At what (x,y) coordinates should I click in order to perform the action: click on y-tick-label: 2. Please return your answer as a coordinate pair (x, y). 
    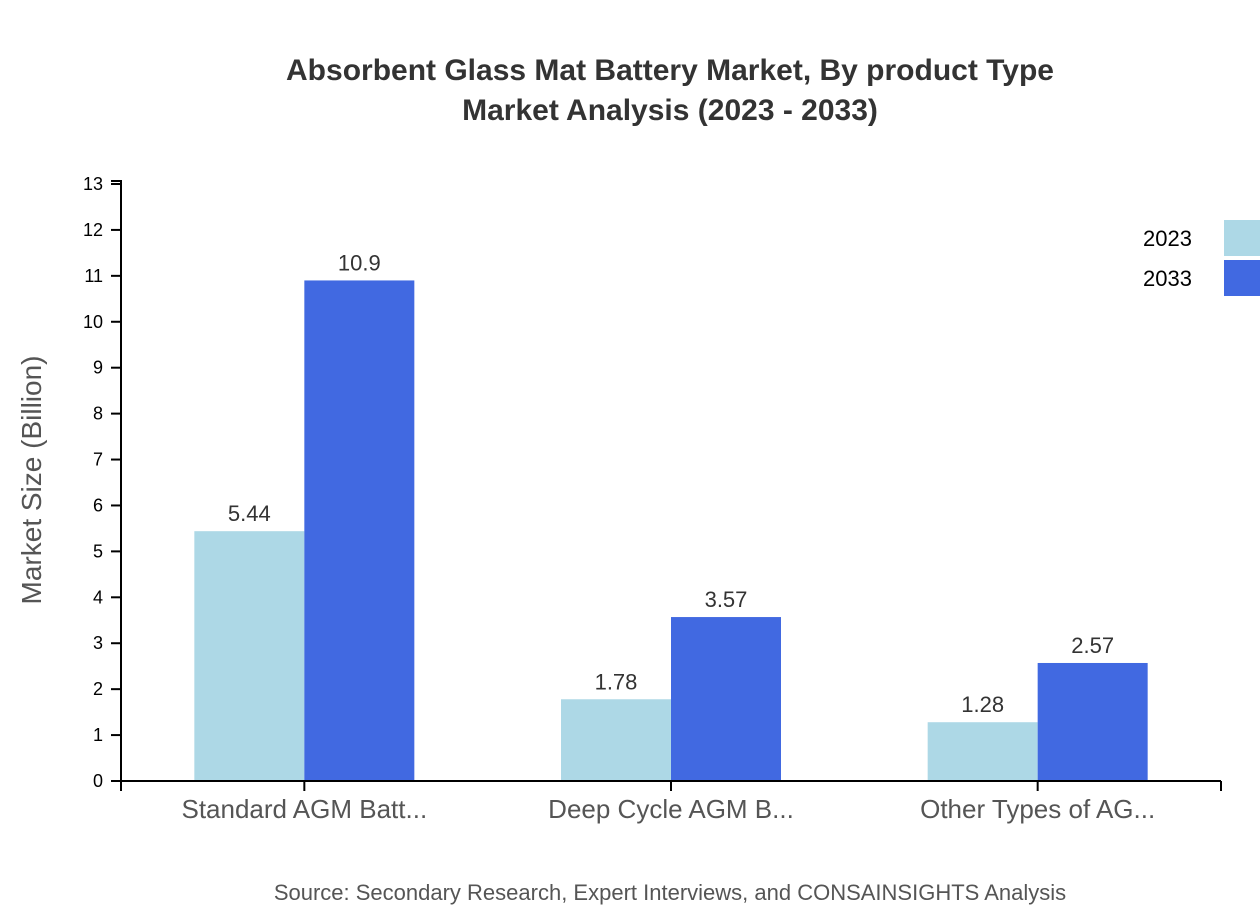
    Looking at the image, I should click on (98, 689).